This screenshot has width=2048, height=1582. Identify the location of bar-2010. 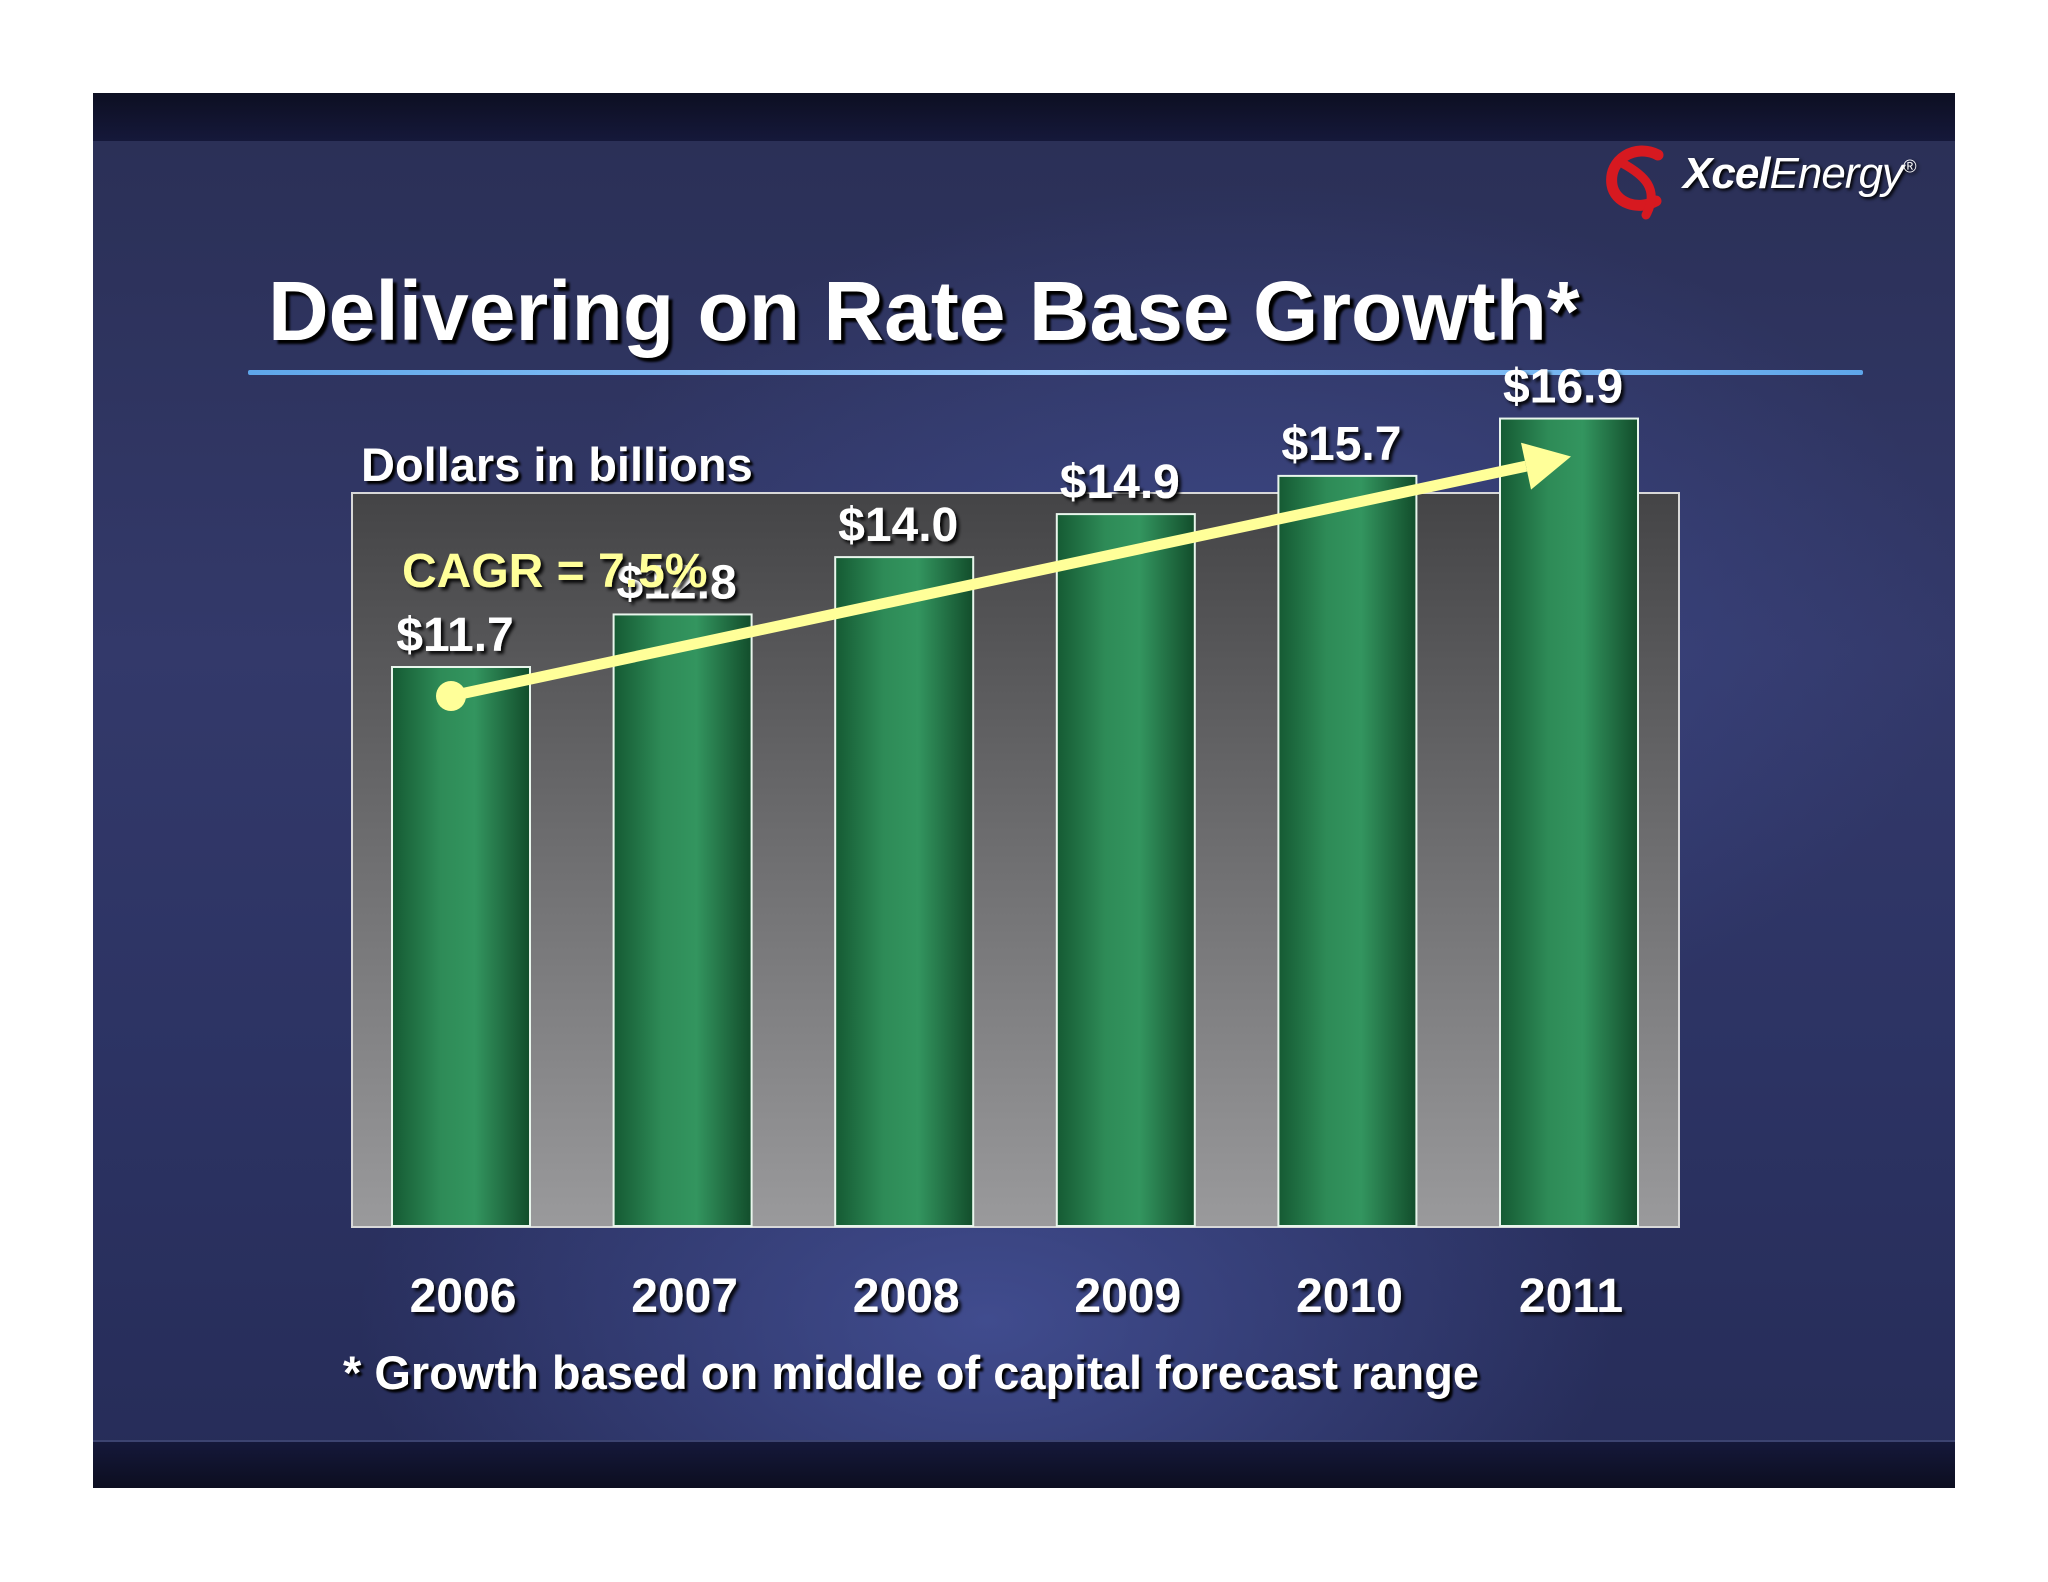
(1347, 850).